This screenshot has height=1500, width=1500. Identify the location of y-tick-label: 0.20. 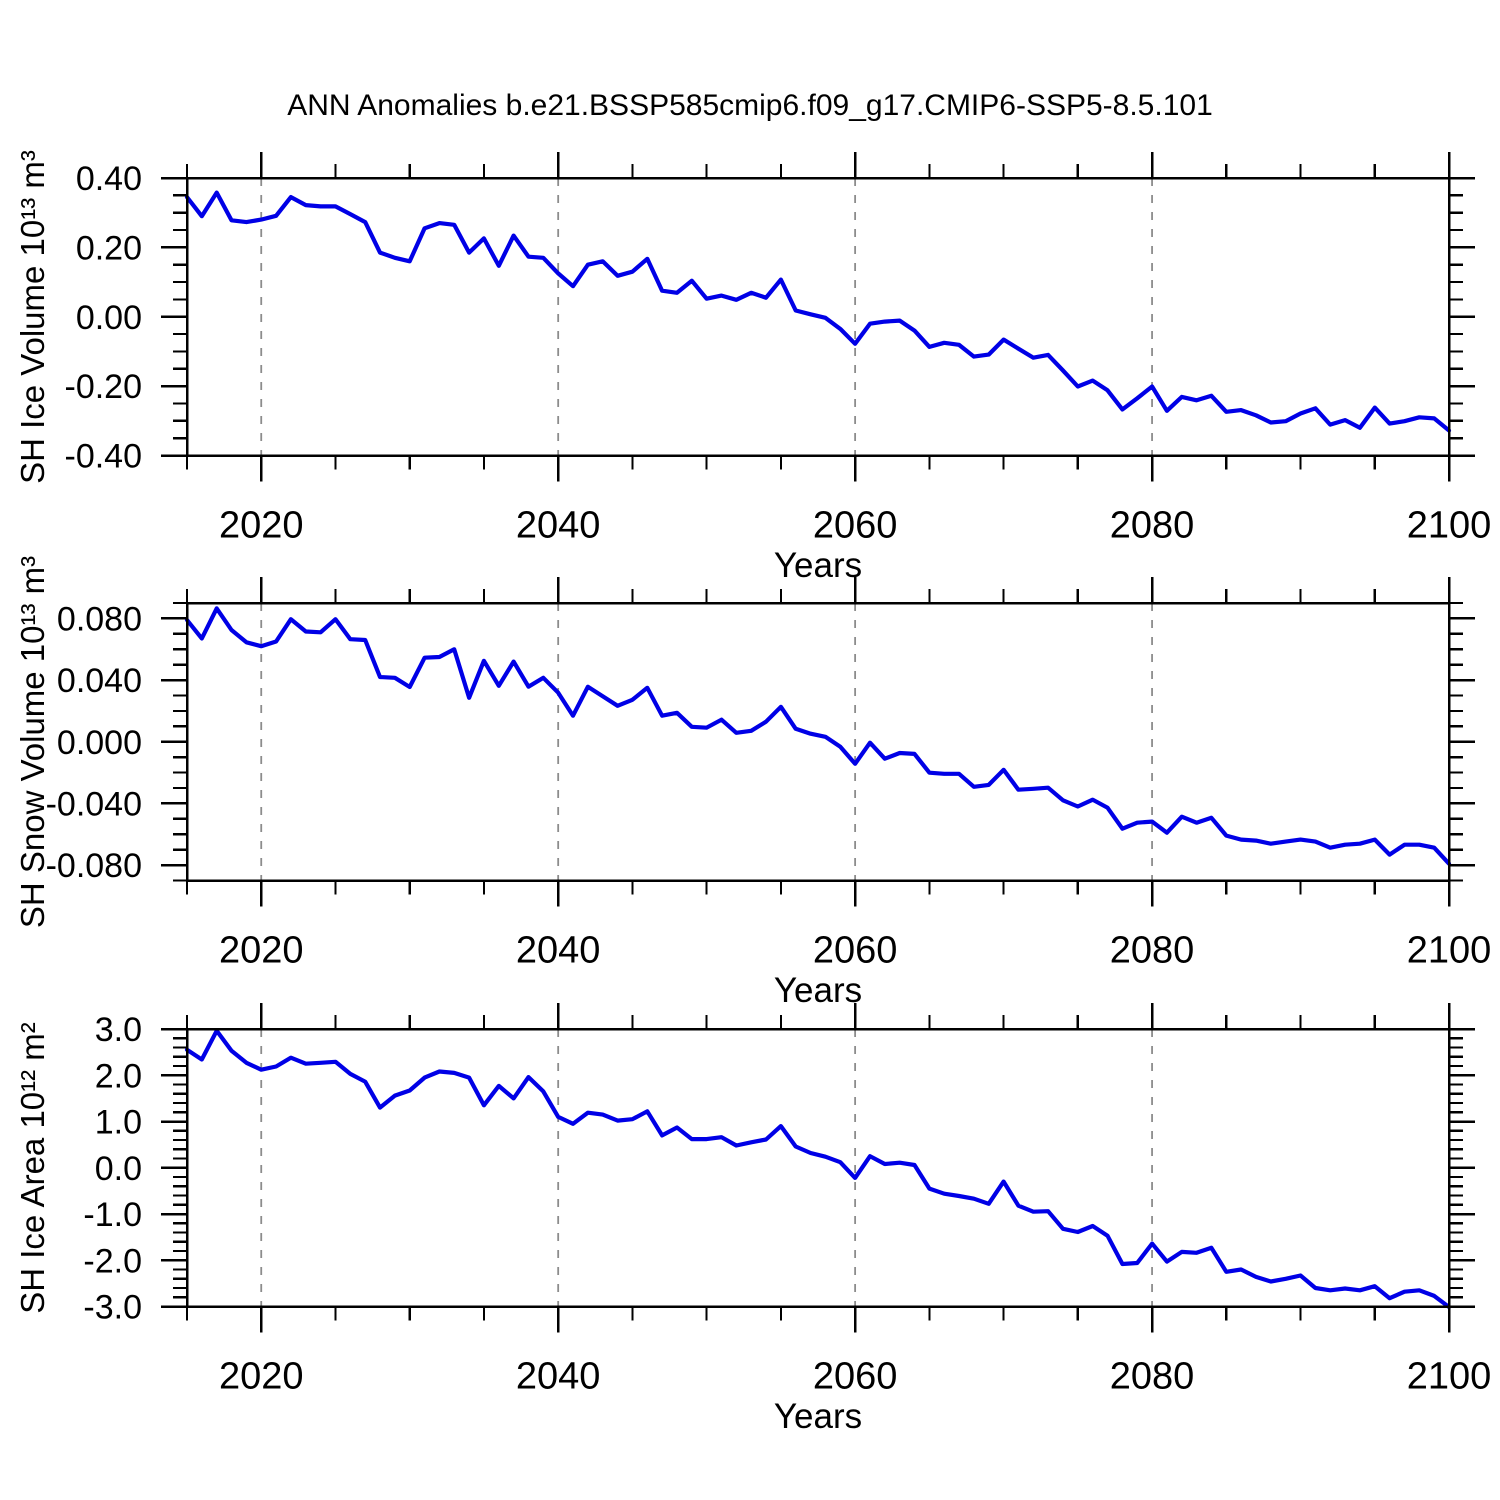
(109, 248).